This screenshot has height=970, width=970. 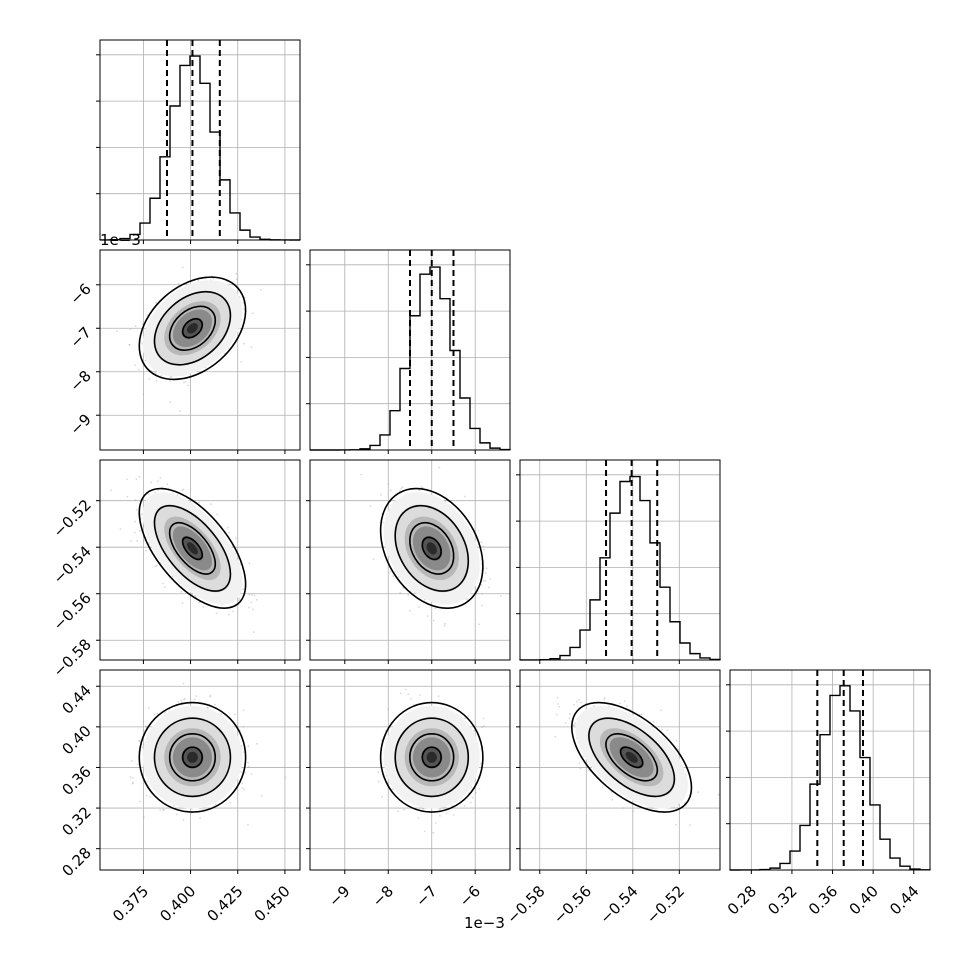 I want to click on x-tick-label: 0.375, so click(x=130, y=903).